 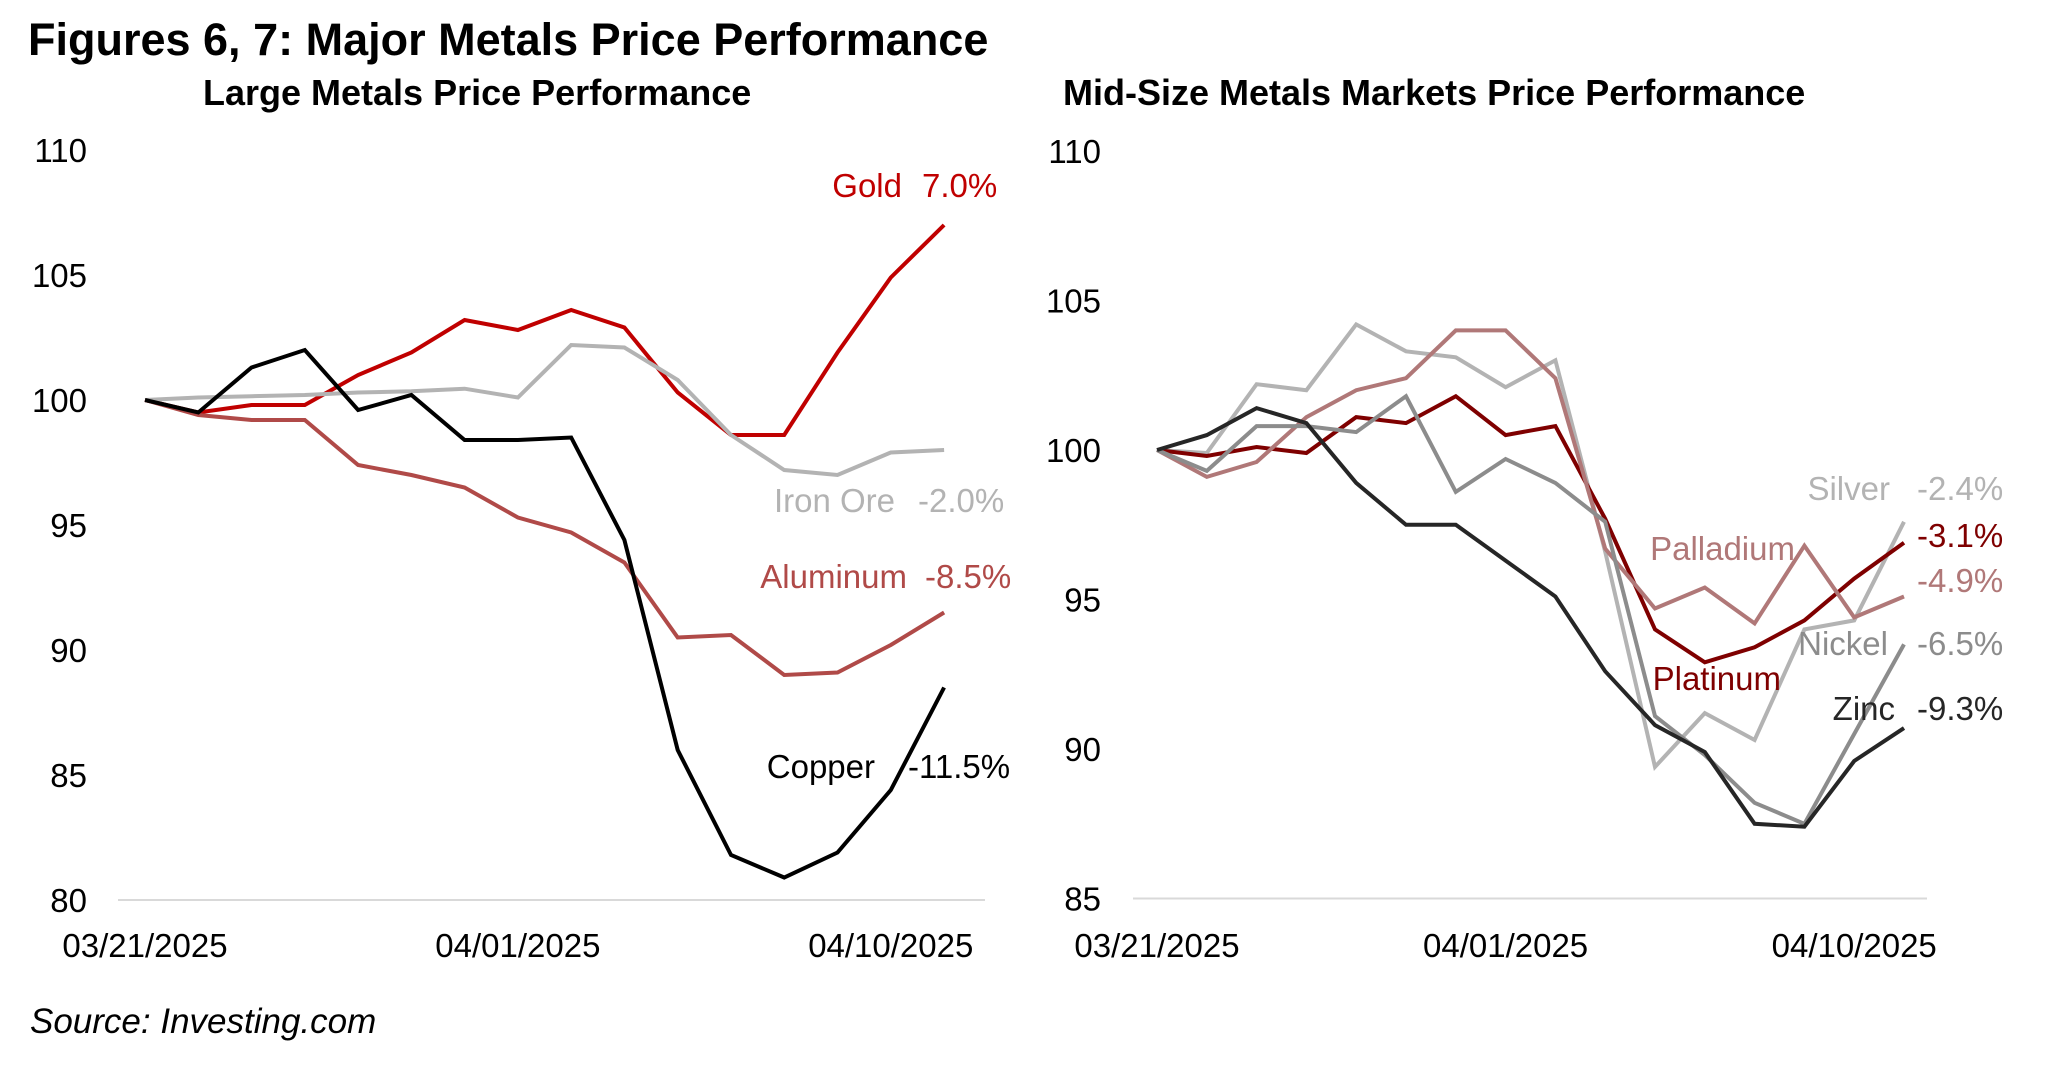 I want to click on y-axis: 80 85 90 95 100 105 110, so click(x=59, y=525).